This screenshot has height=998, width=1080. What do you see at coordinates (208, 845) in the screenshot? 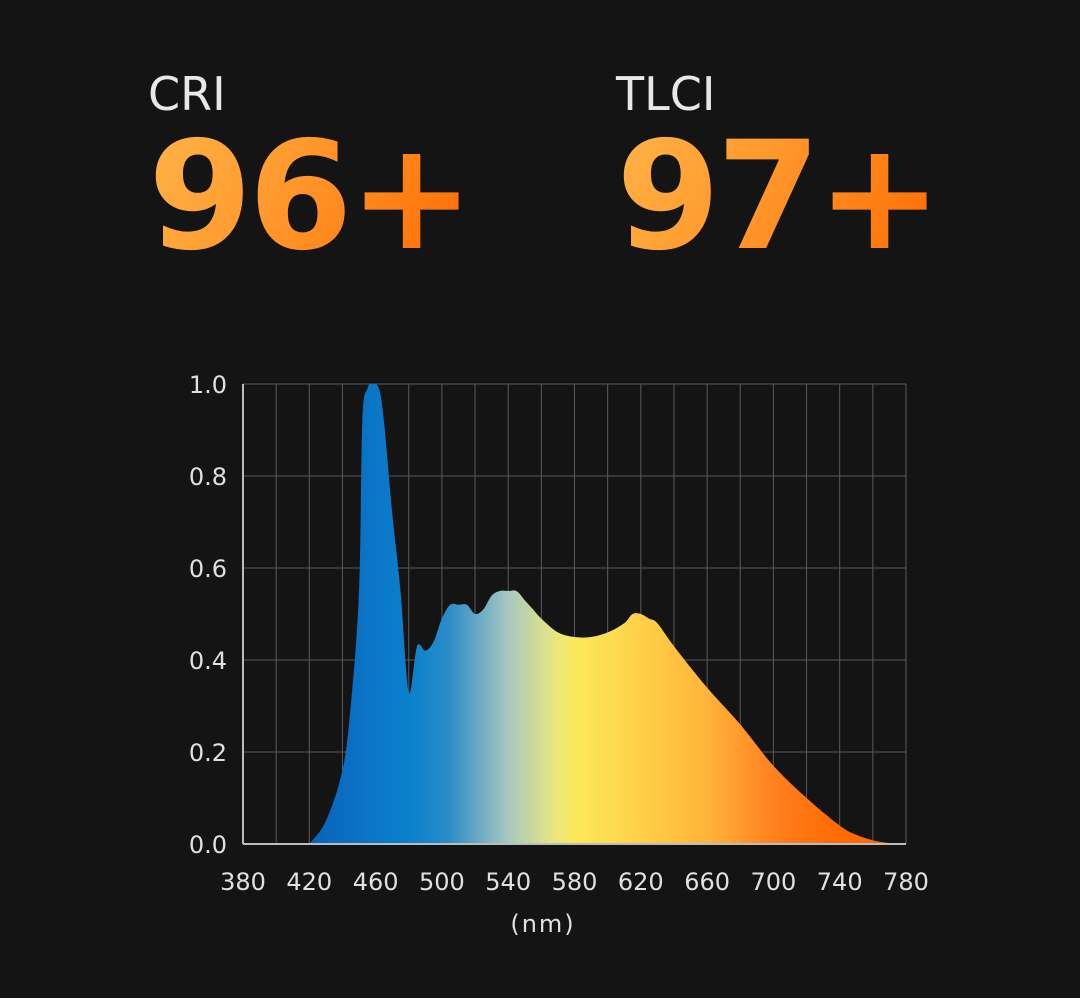
I see `y-tick-label: 0.0` at bounding box center [208, 845].